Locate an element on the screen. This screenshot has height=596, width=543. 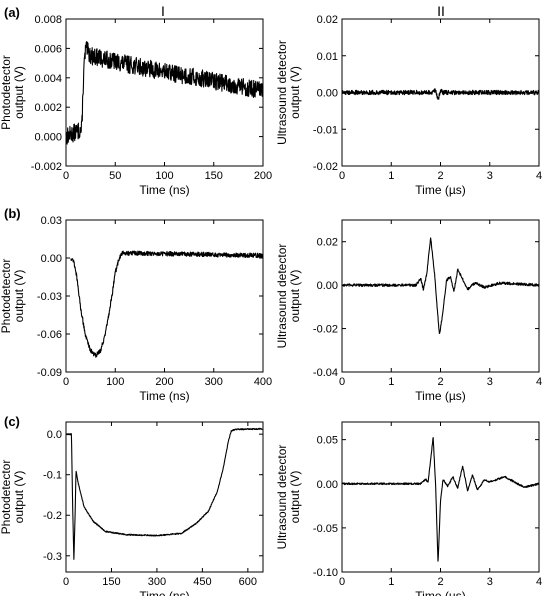
column-label-II: II is located at coordinates (441, 11).